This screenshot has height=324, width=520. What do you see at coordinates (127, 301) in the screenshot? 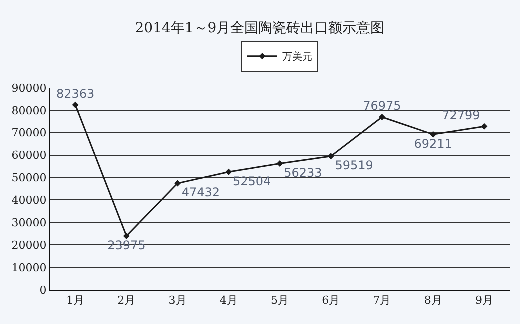
I see `x-tick-label: 2月` at bounding box center [127, 301].